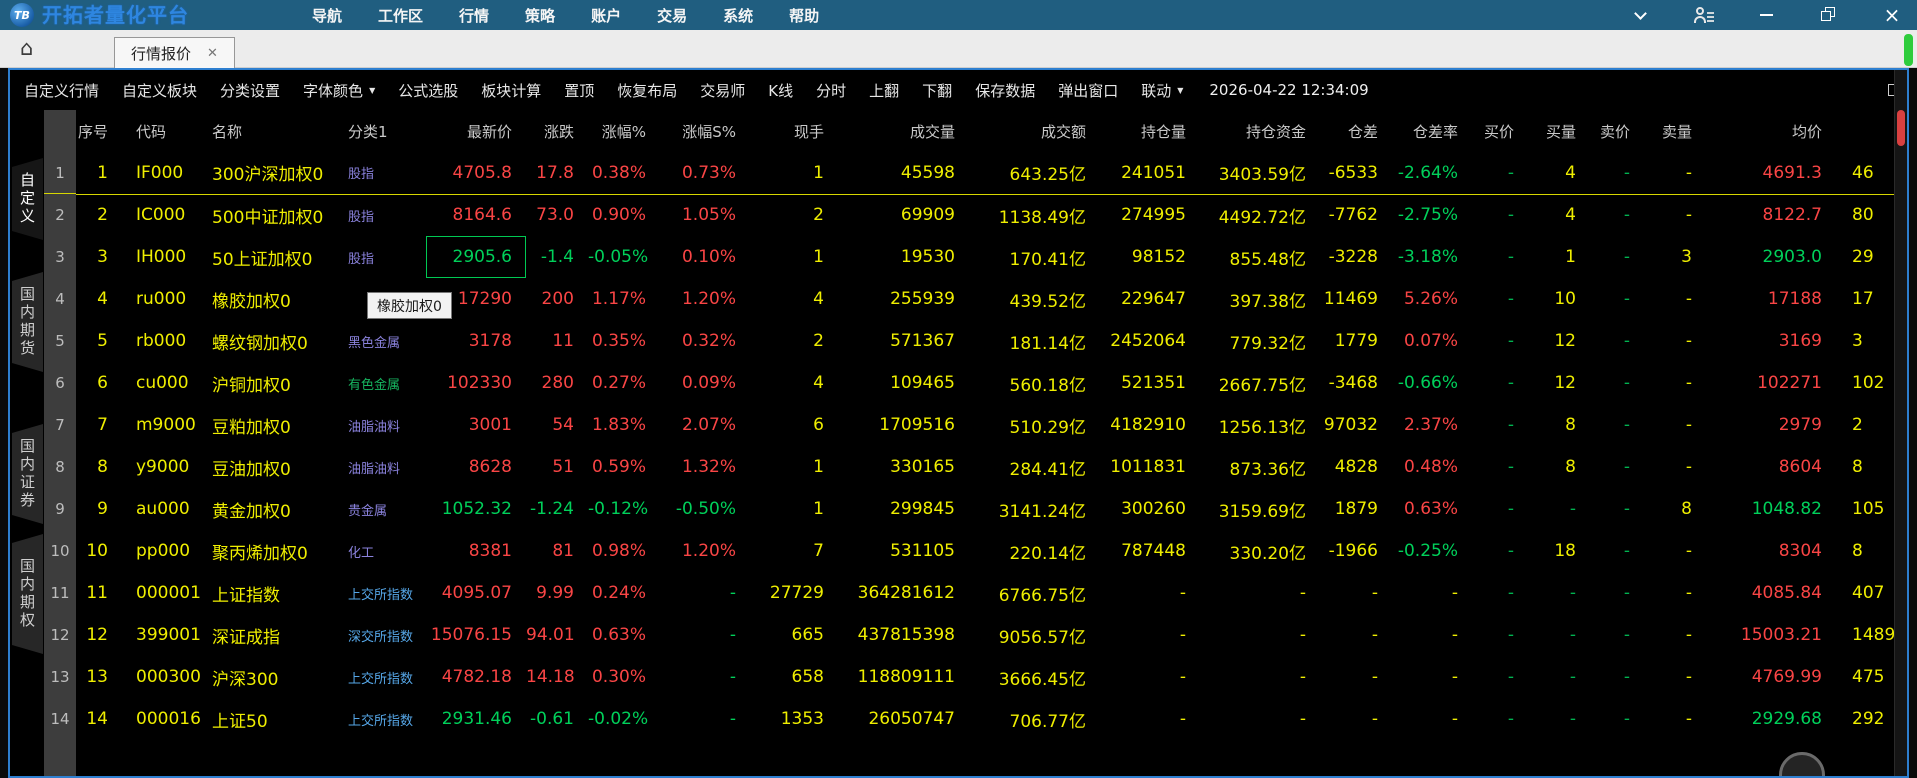 The image size is (1917, 778). What do you see at coordinates (168, 593) in the screenshot?
I see `cell-code: 000001` at bounding box center [168, 593].